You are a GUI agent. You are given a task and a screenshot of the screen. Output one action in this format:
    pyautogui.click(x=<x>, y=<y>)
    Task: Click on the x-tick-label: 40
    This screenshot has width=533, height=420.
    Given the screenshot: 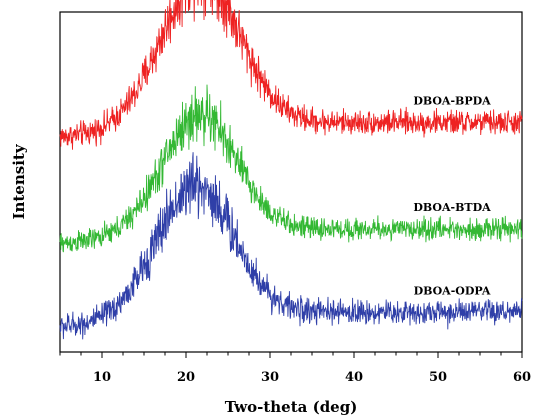 What is the action you would take?
    pyautogui.click(x=354, y=377)
    